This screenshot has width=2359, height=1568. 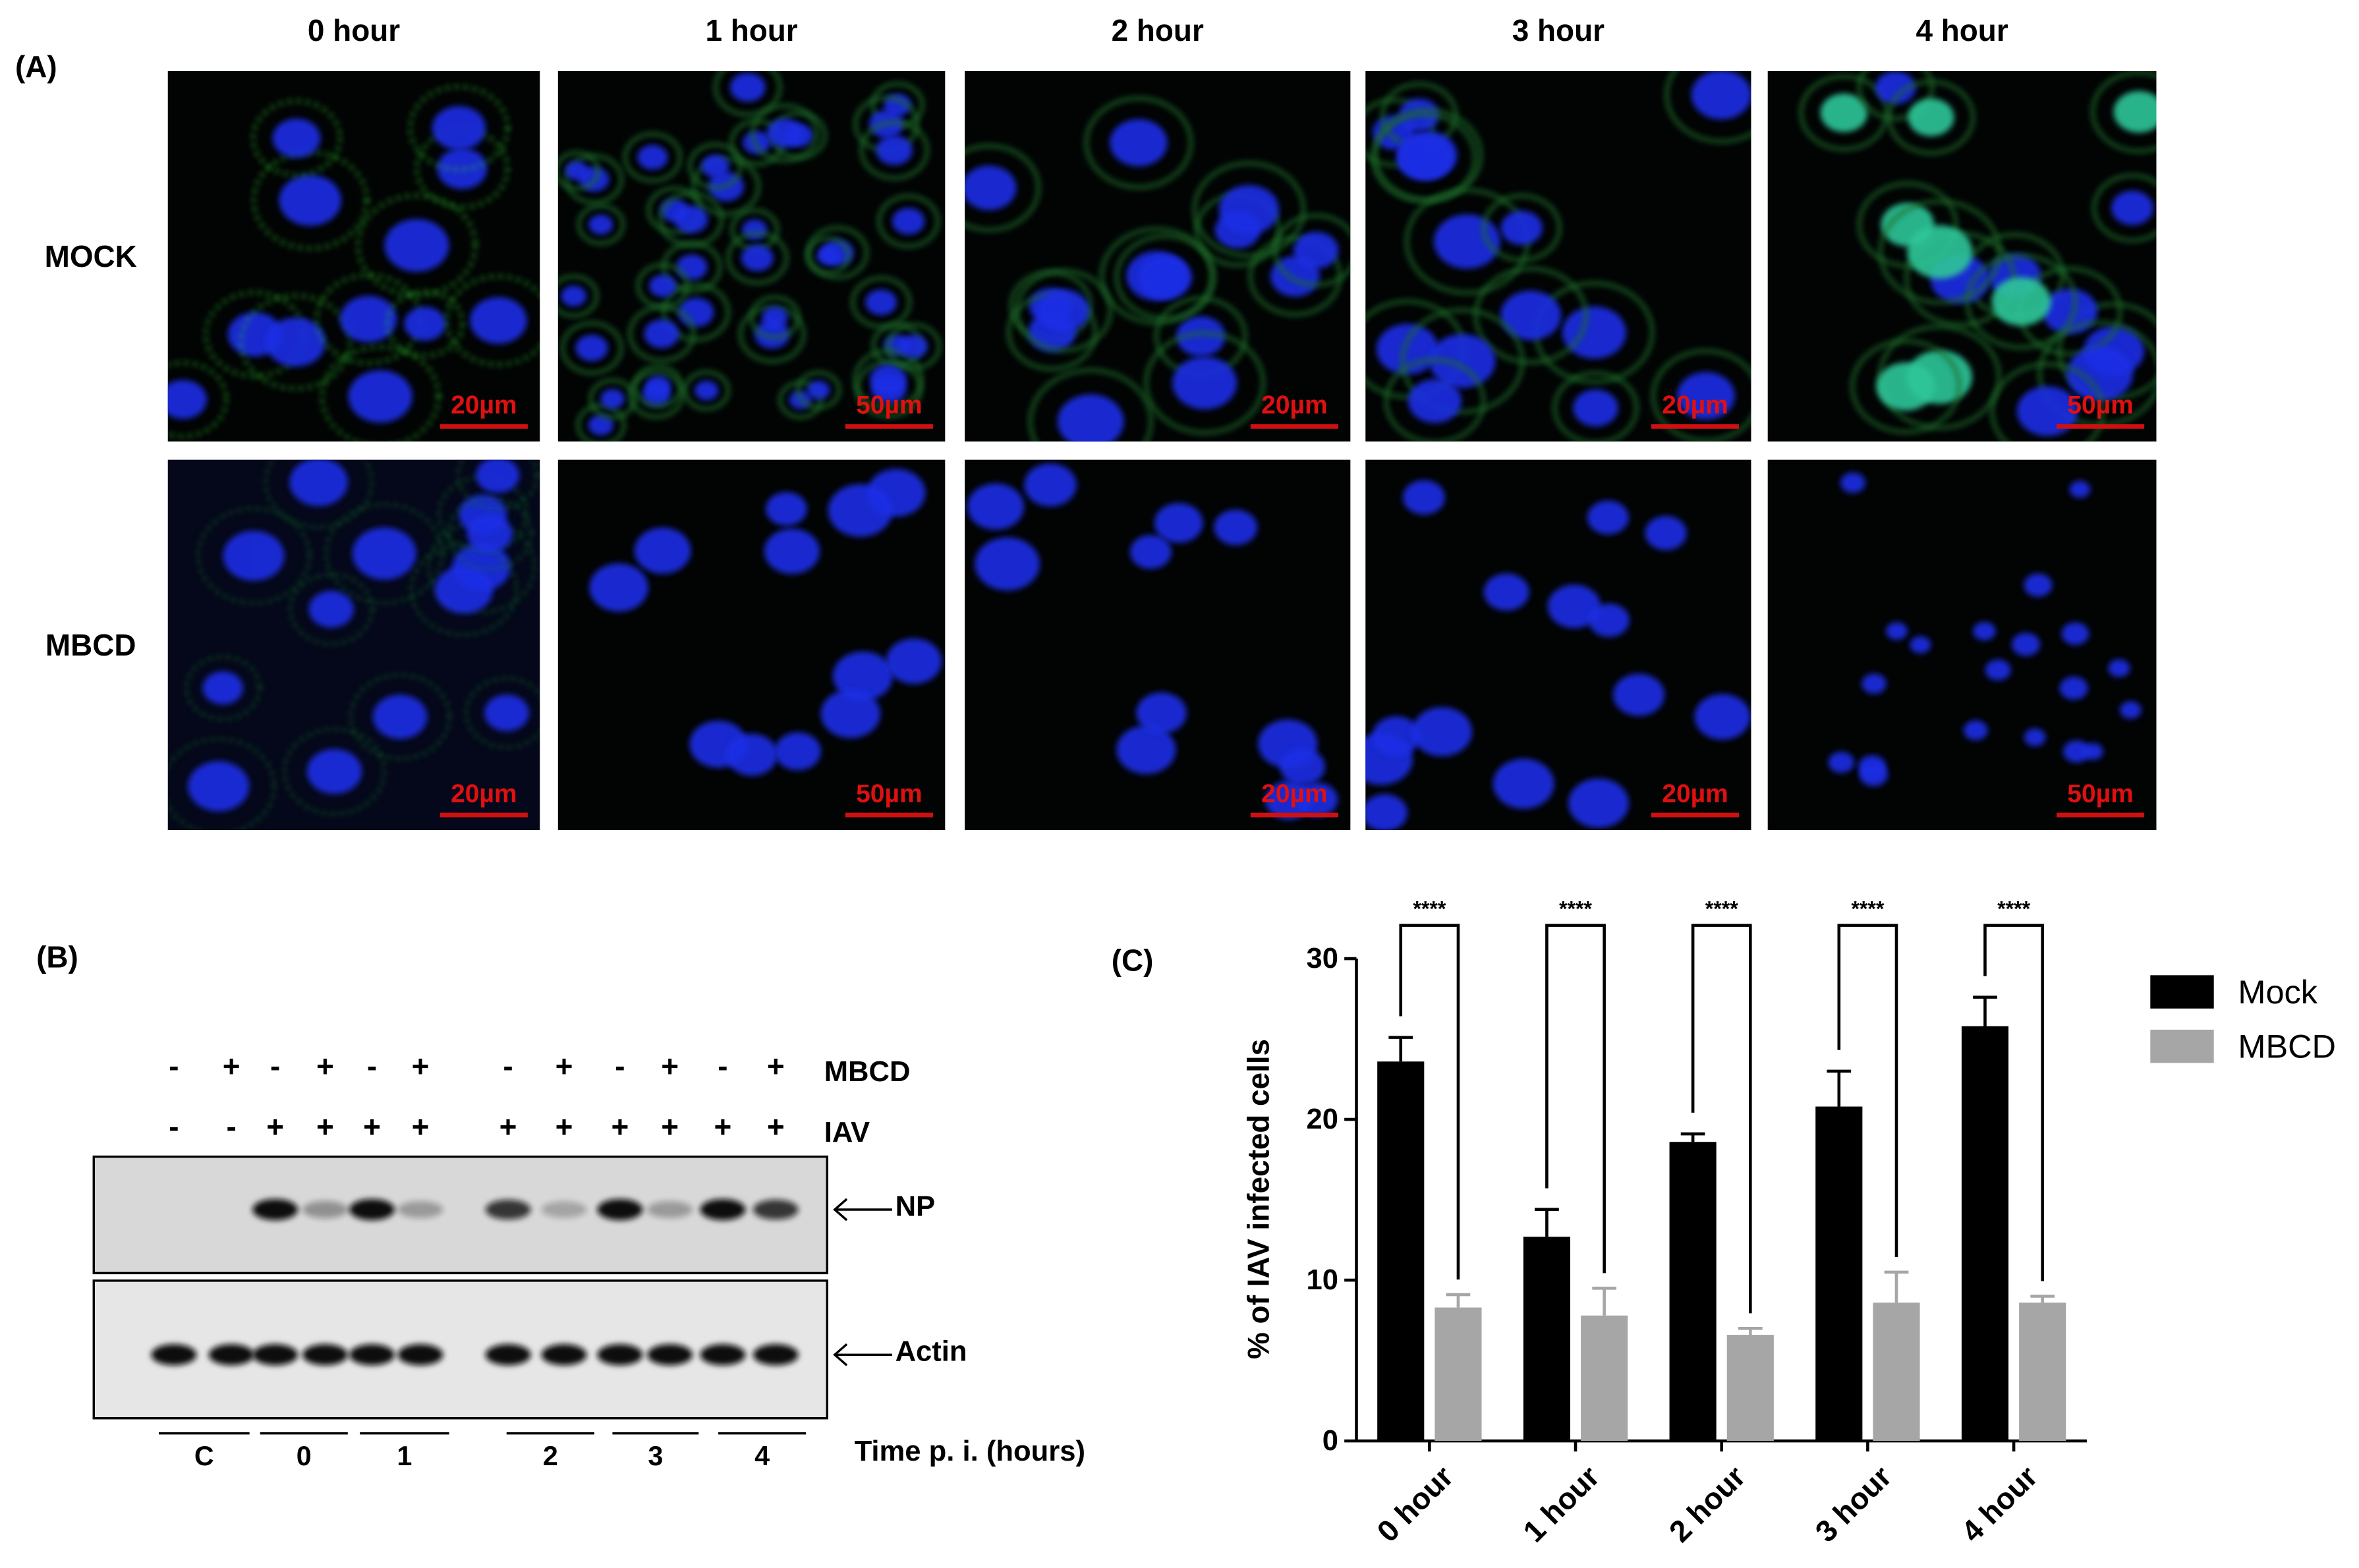 I want to click on column-header: 1 hour, so click(x=751, y=30).